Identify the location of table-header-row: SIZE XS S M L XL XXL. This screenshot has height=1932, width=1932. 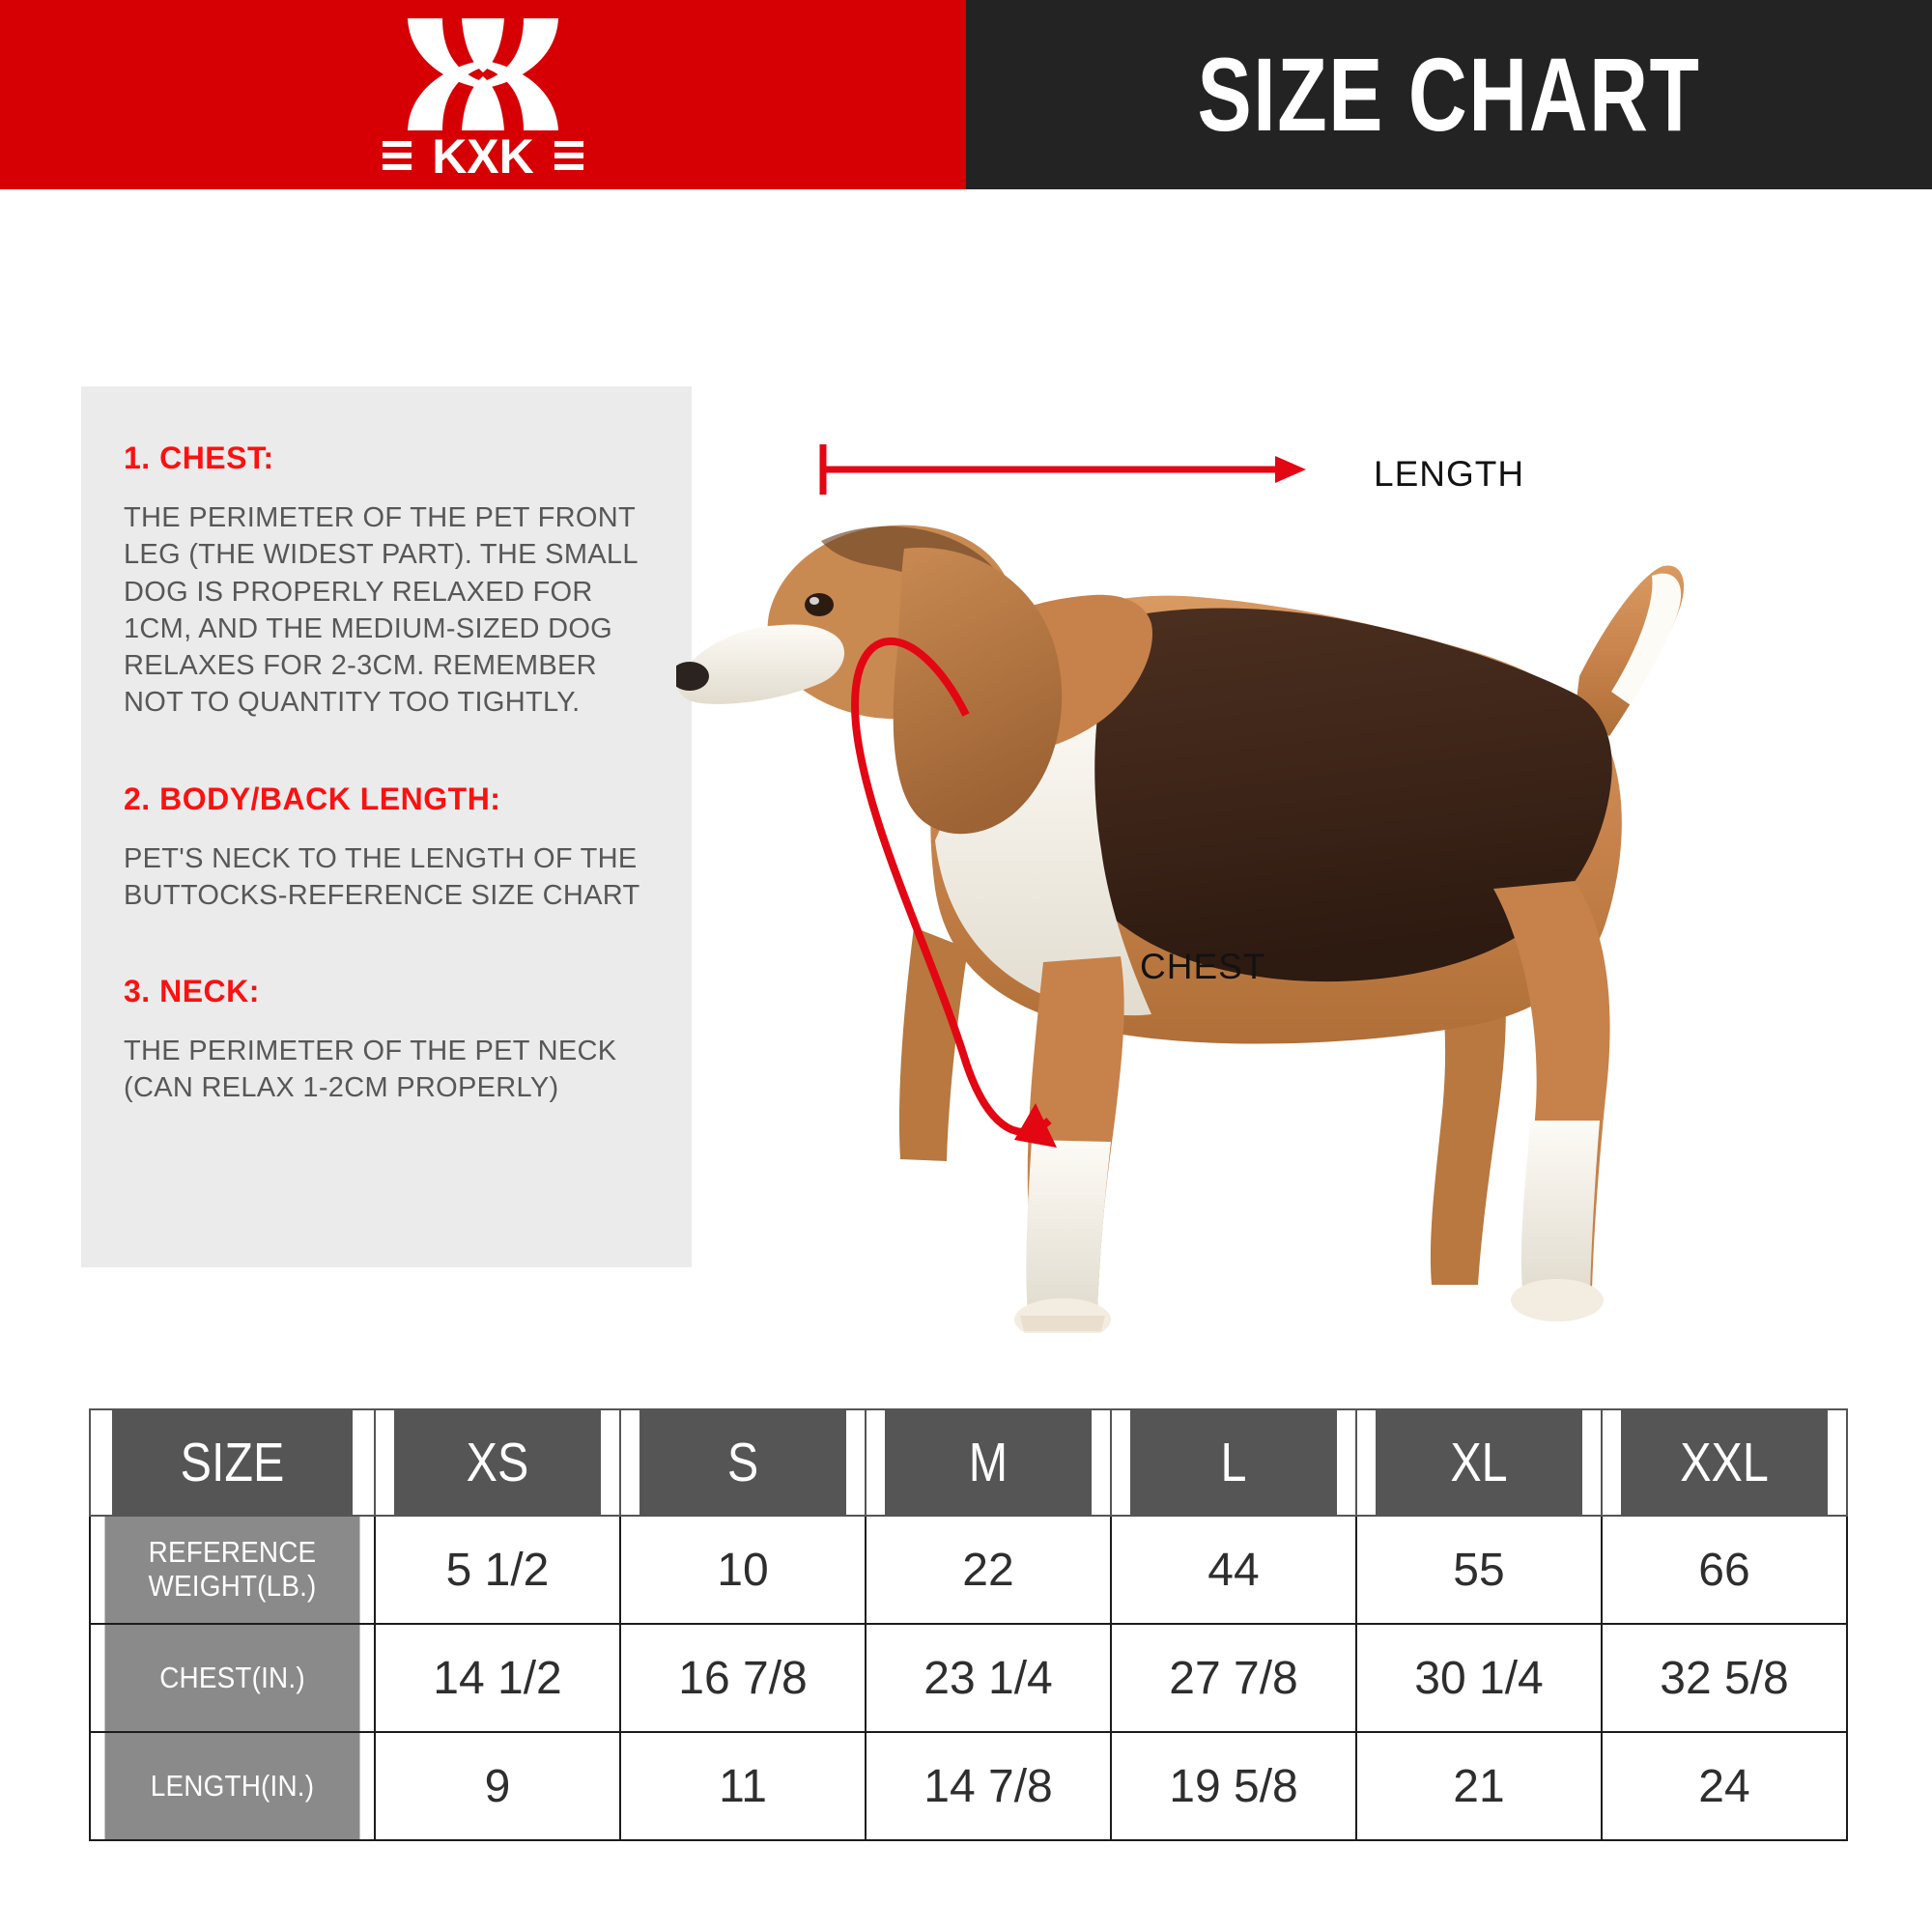
(968, 1462).